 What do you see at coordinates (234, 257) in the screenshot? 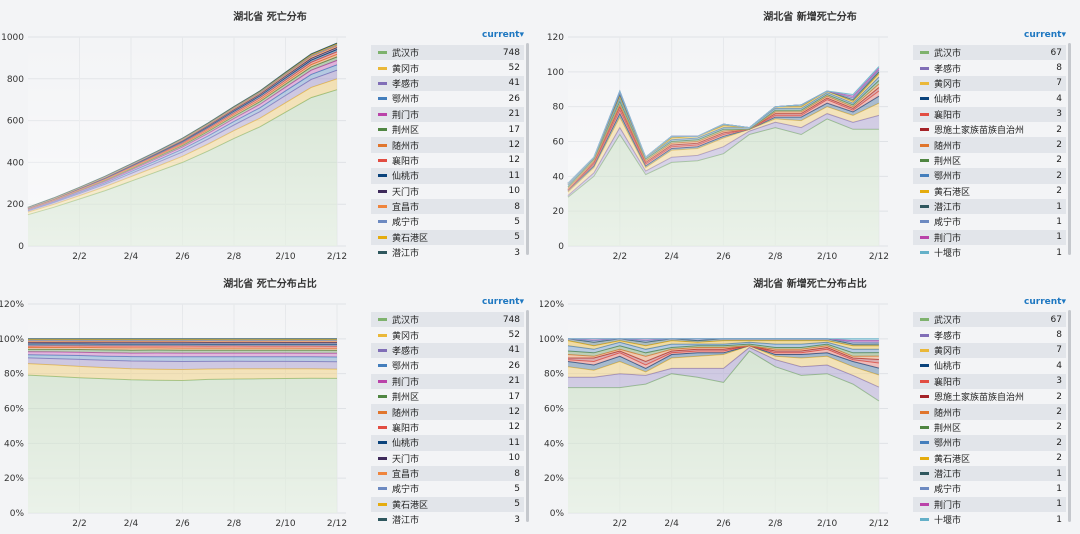
I see `x-tick-label: 2/8` at bounding box center [234, 257].